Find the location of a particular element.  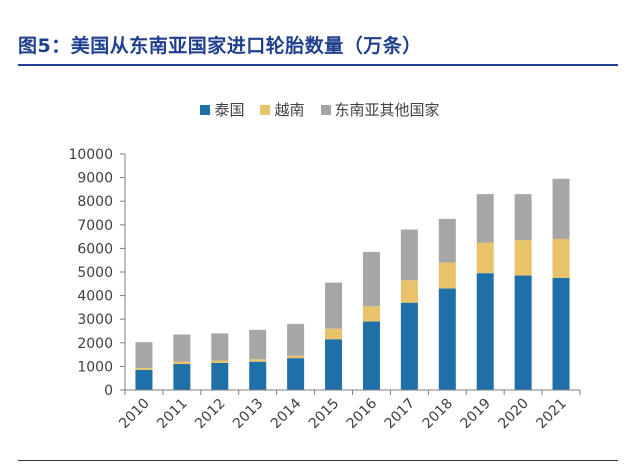

x-tick-label: 2017 is located at coordinates (400, 414).